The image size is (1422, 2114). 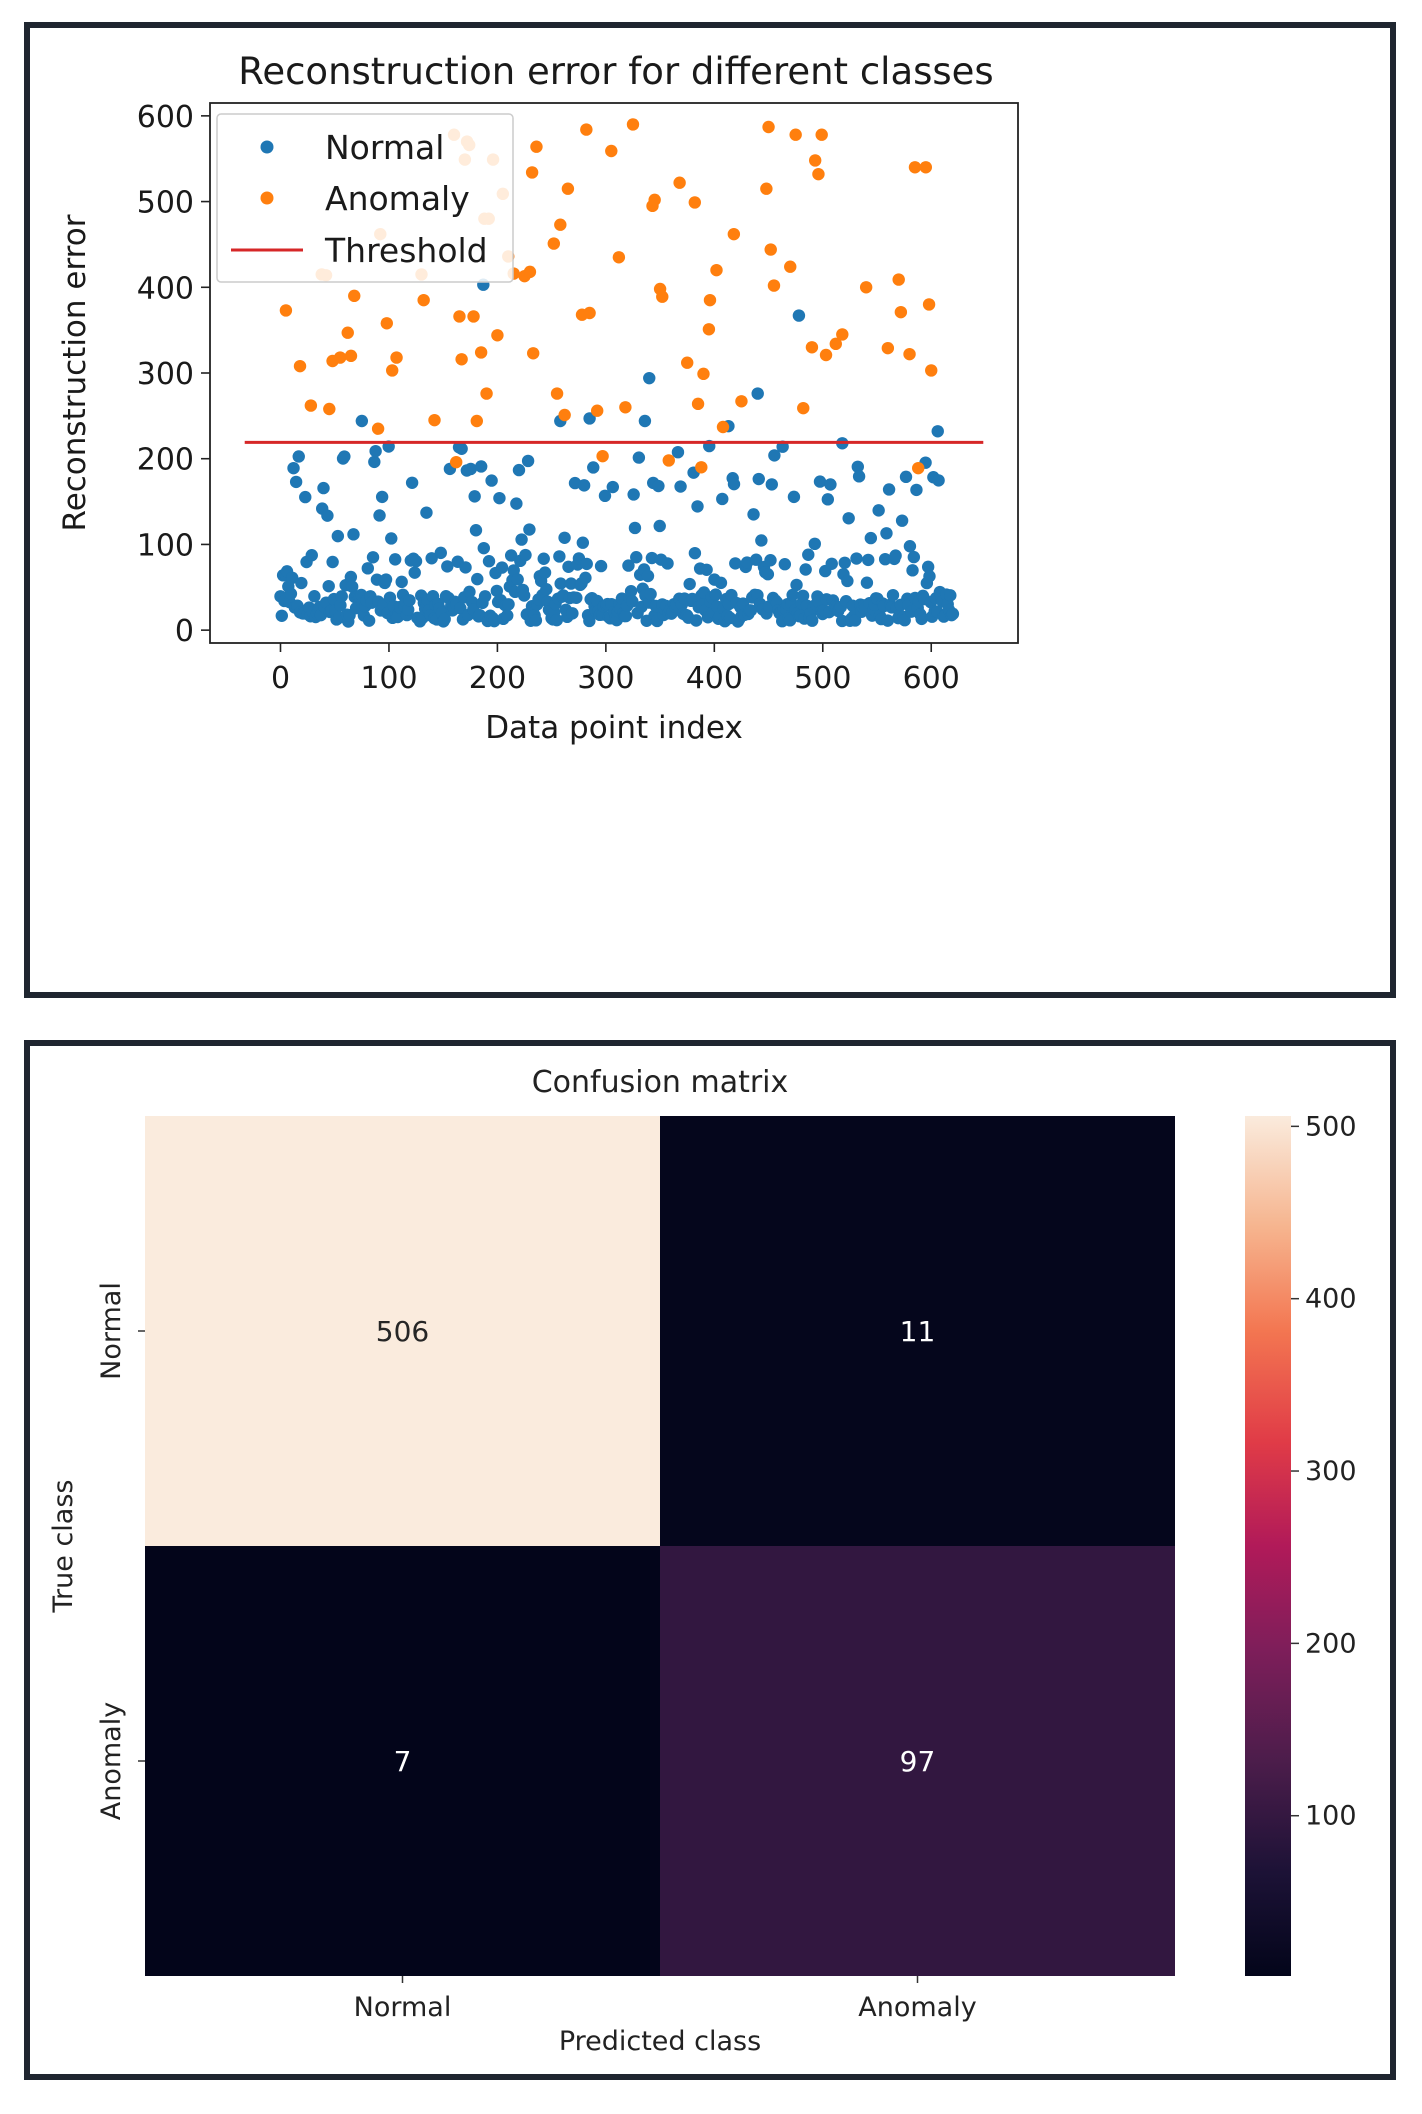 What do you see at coordinates (1331, 1126) in the screenshot?
I see `colorbar-tick-label: 500` at bounding box center [1331, 1126].